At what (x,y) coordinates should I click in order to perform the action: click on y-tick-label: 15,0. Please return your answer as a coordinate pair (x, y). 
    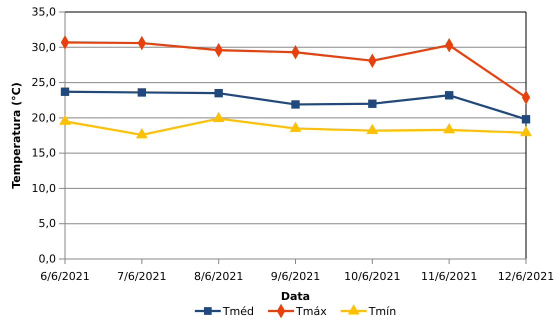
    Looking at the image, I should click on (44, 153).